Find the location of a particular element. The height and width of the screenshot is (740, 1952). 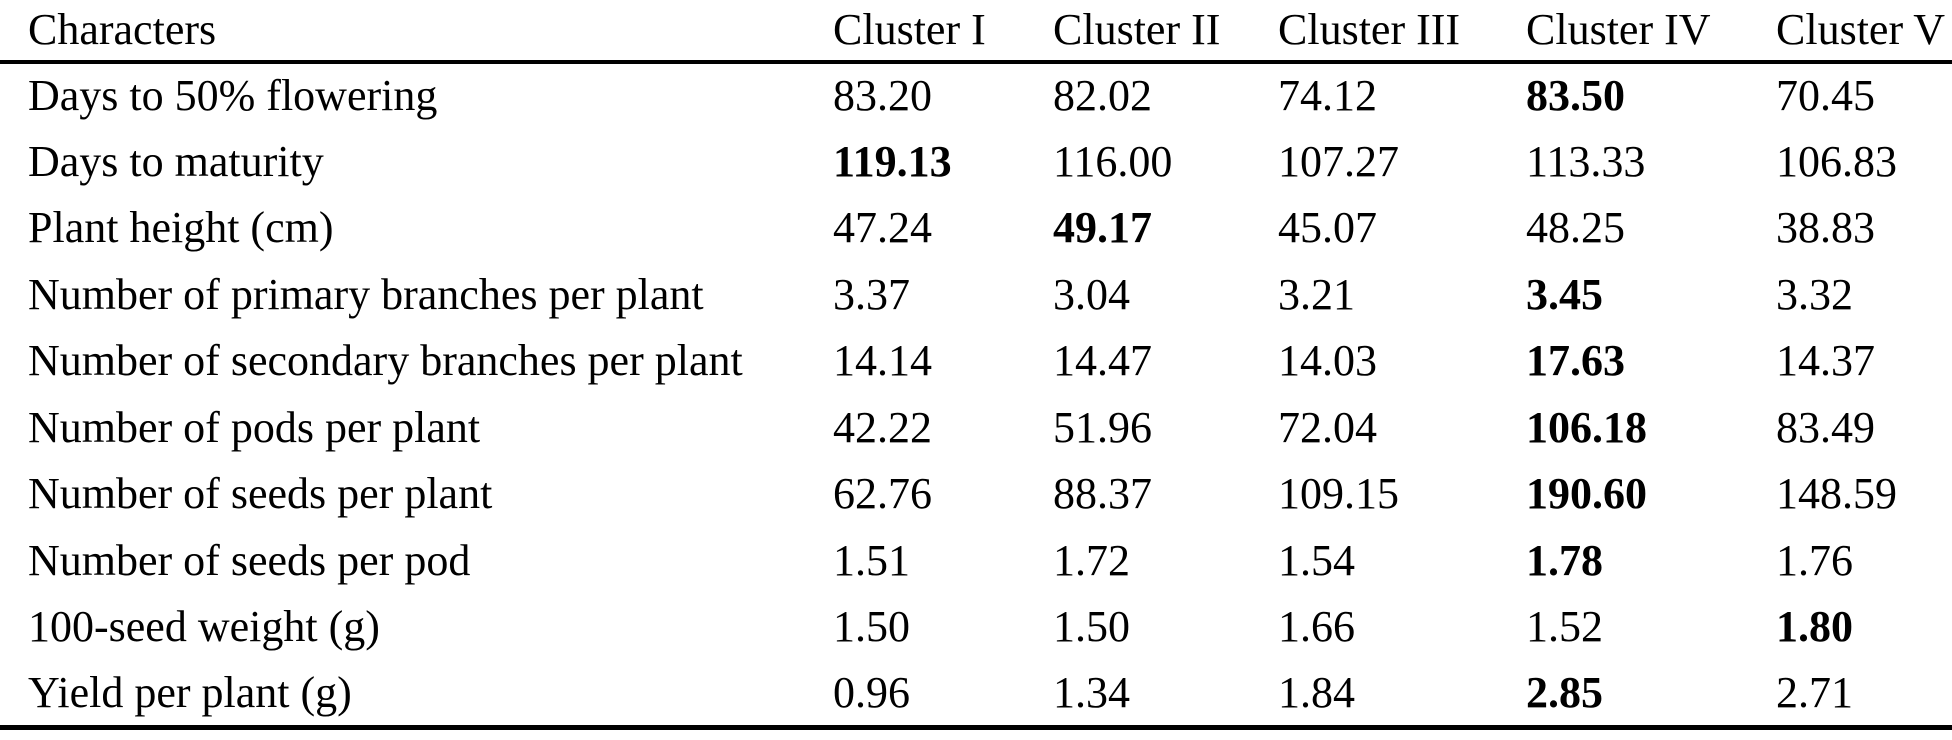

value-cell: 45.07 is located at coordinates (1327, 228).